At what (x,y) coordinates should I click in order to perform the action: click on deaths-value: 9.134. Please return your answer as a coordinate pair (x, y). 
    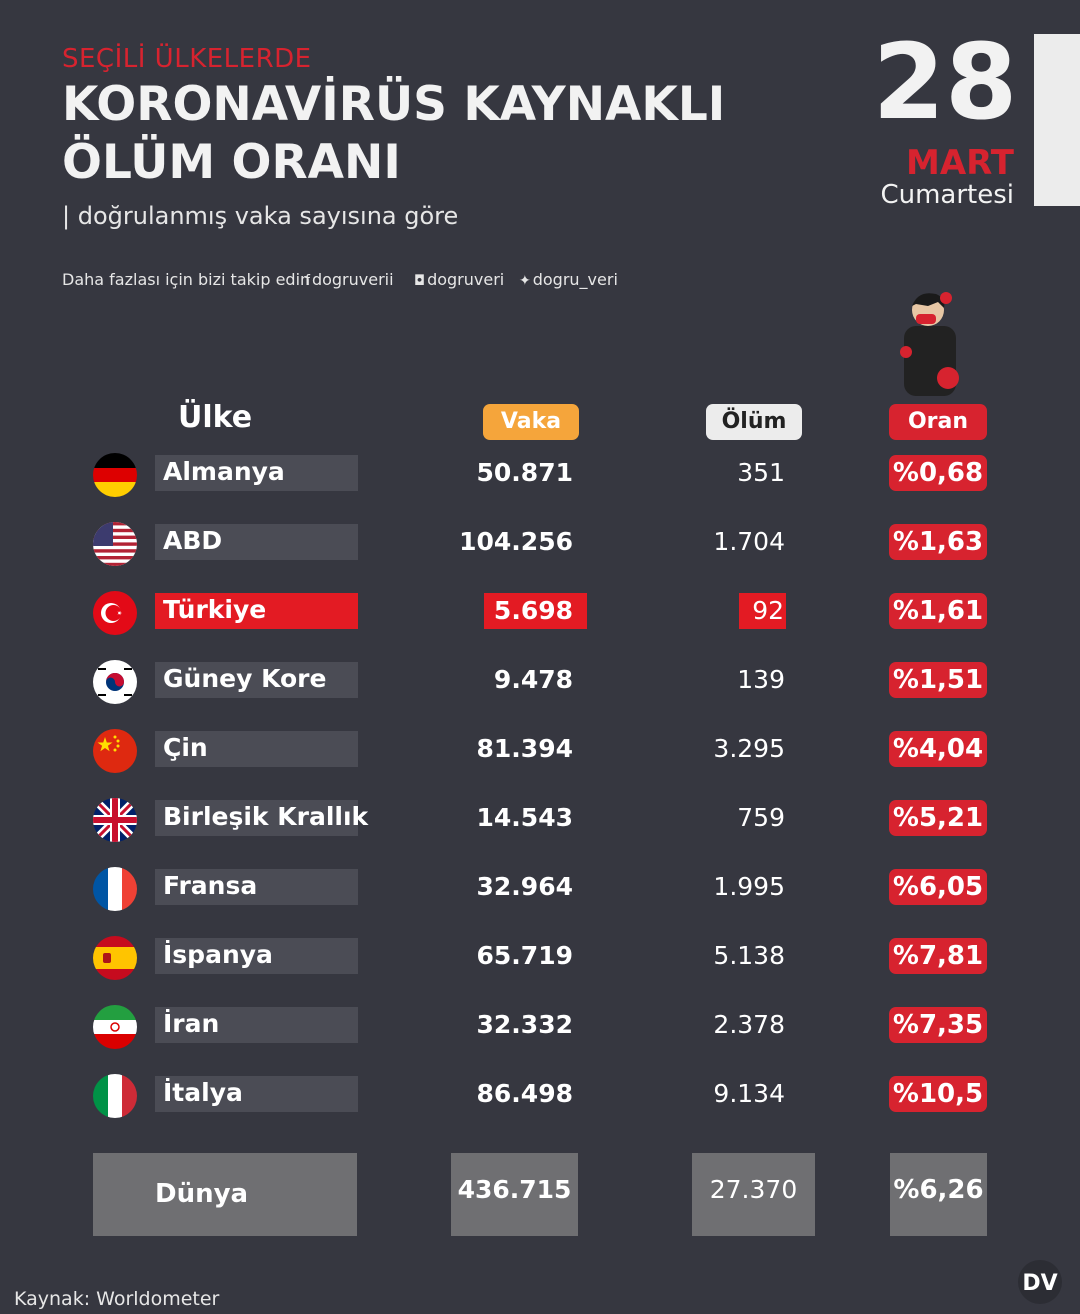
    Looking at the image, I should click on (749, 1093).